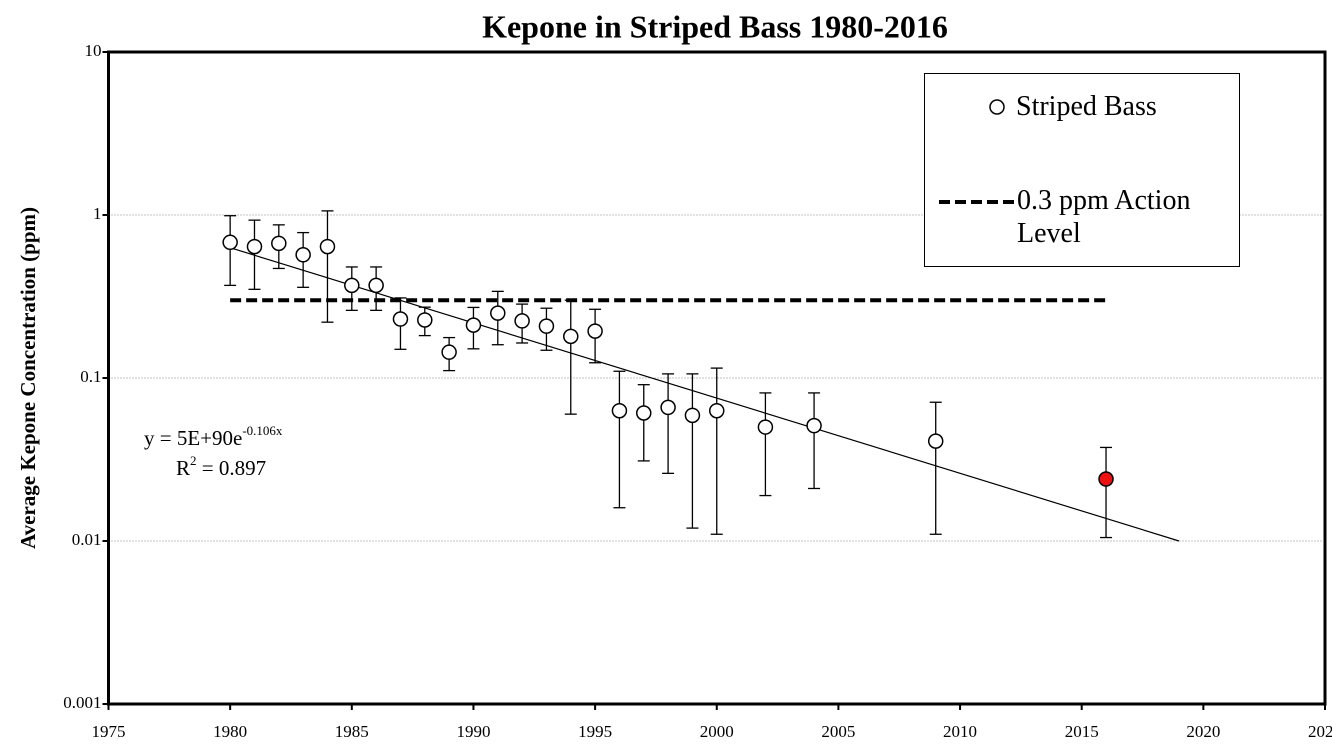 Image resolution: width=1332 pixels, height=748 pixels. Describe the element at coordinates (1082, 731) in the screenshot. I see `x-tick-label: 2015` at that location.